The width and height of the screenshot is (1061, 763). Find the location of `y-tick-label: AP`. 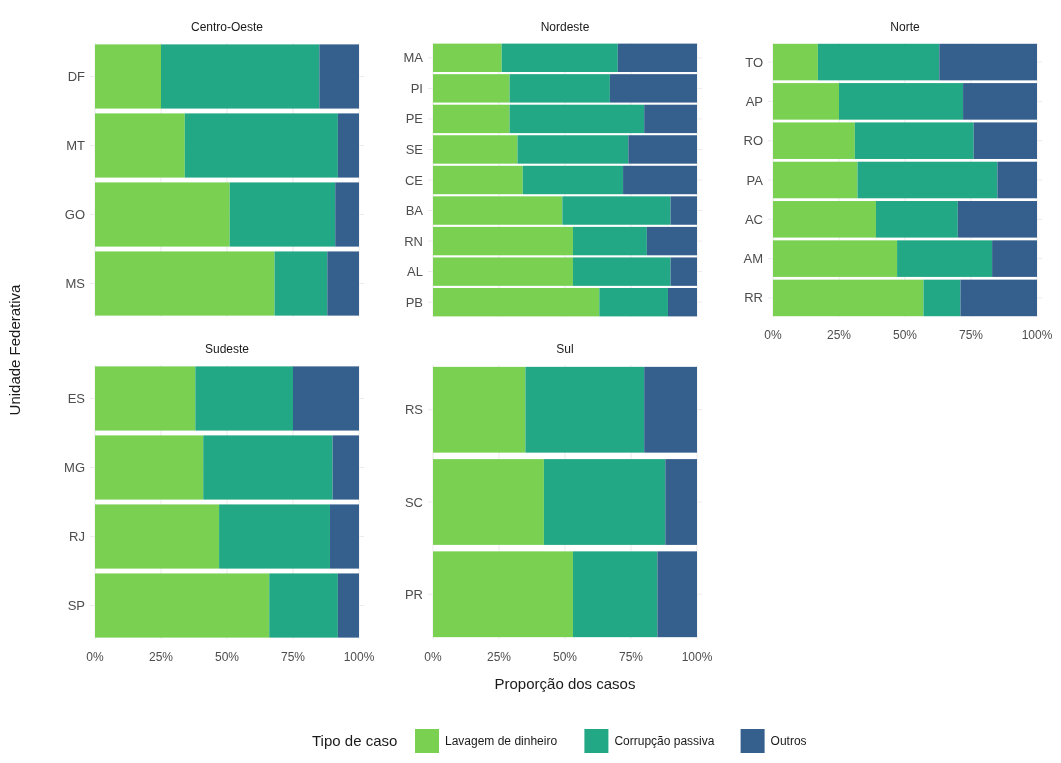

y-tick-label: AP is located at coordinates (754, 101).